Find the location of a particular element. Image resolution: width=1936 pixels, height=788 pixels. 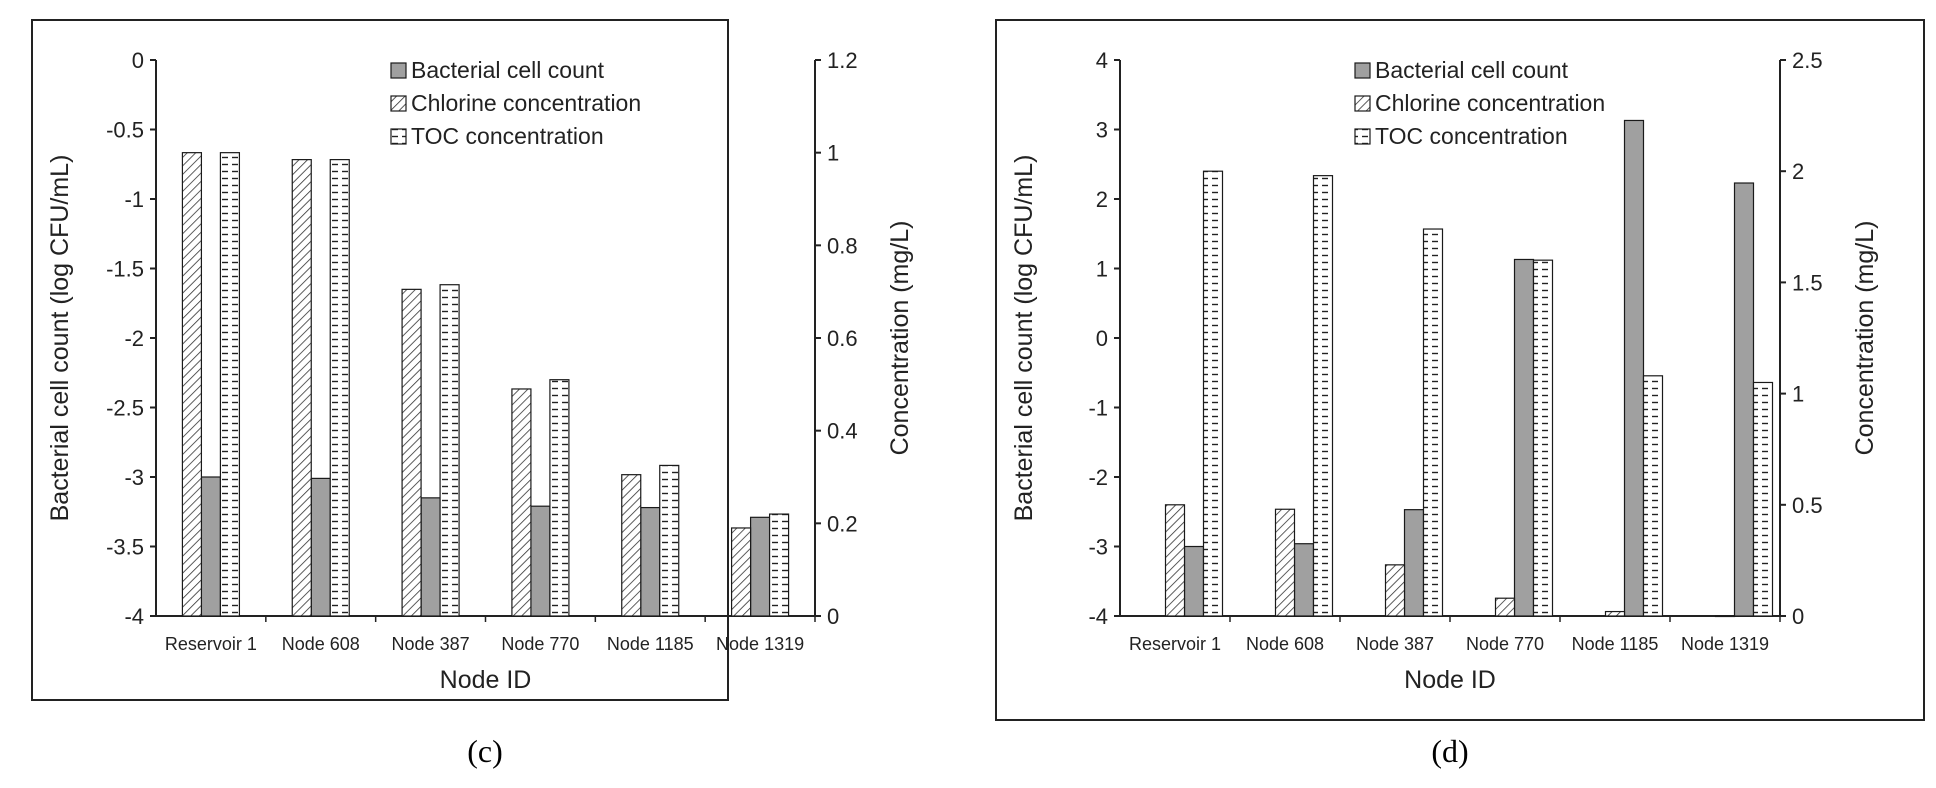

left-tick-label: 2 is located at coordinates (1102, 199).